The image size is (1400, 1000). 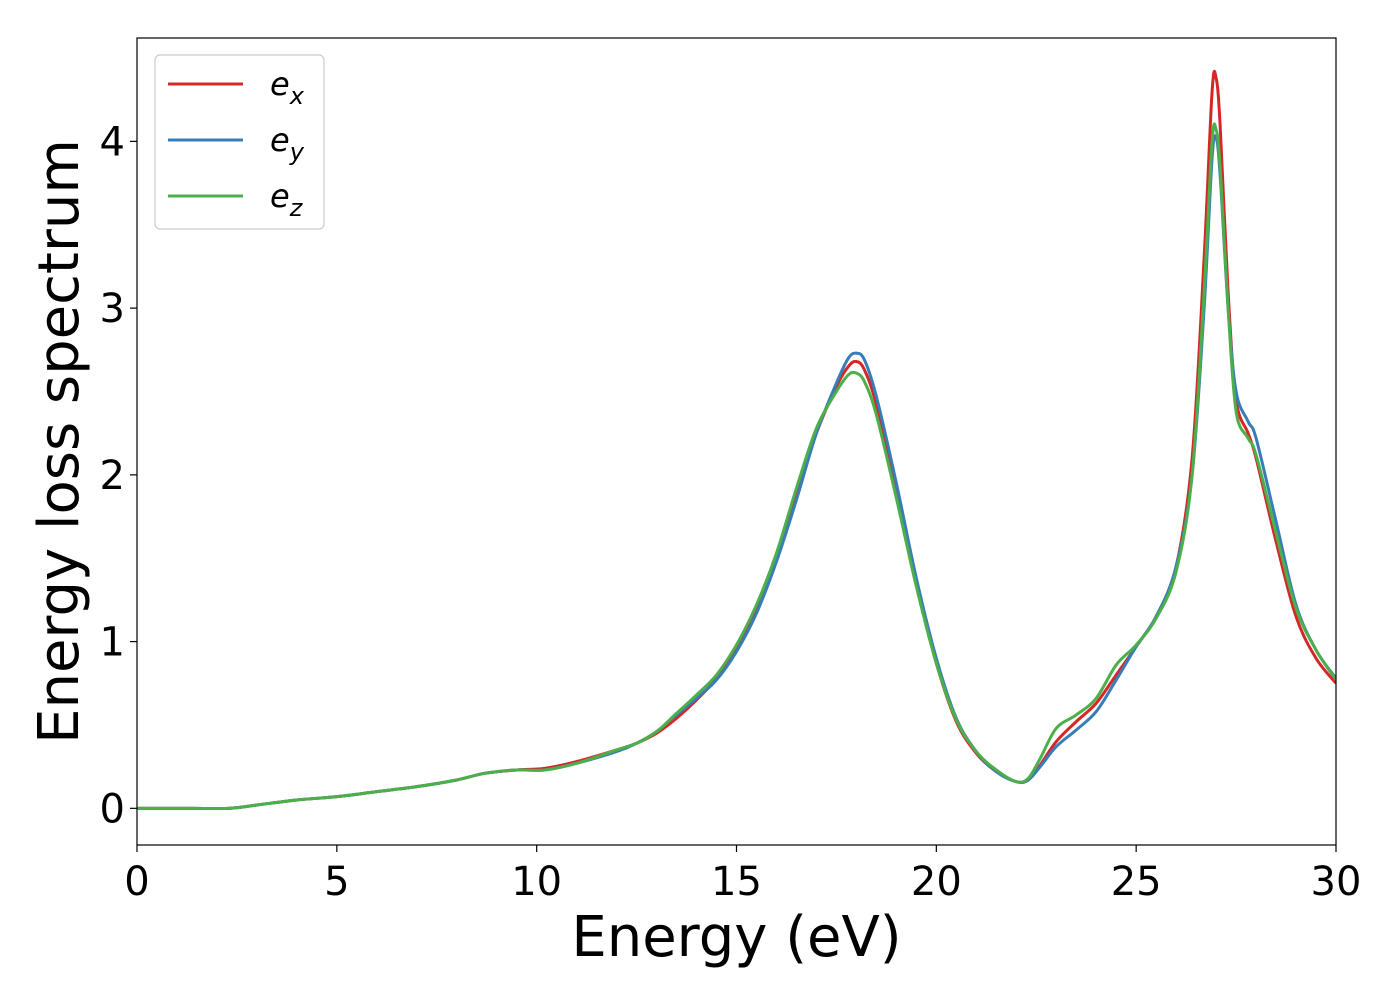 I want to click on x-tick-label: 20, so click(x=936, y=882).